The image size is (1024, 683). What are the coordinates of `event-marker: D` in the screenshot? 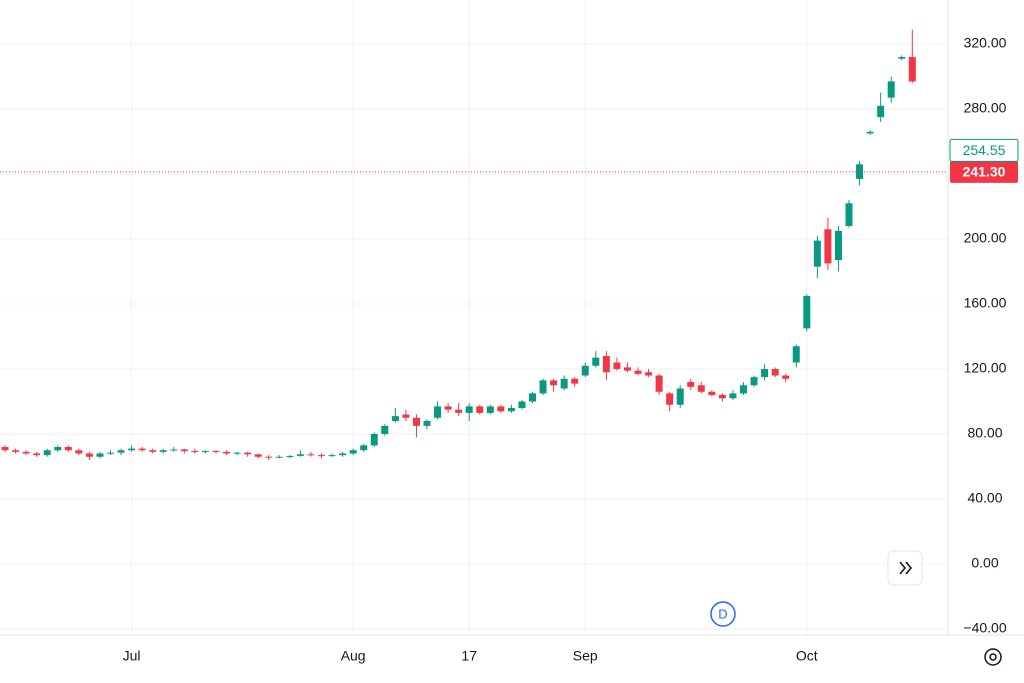 It's located at (722, 613).